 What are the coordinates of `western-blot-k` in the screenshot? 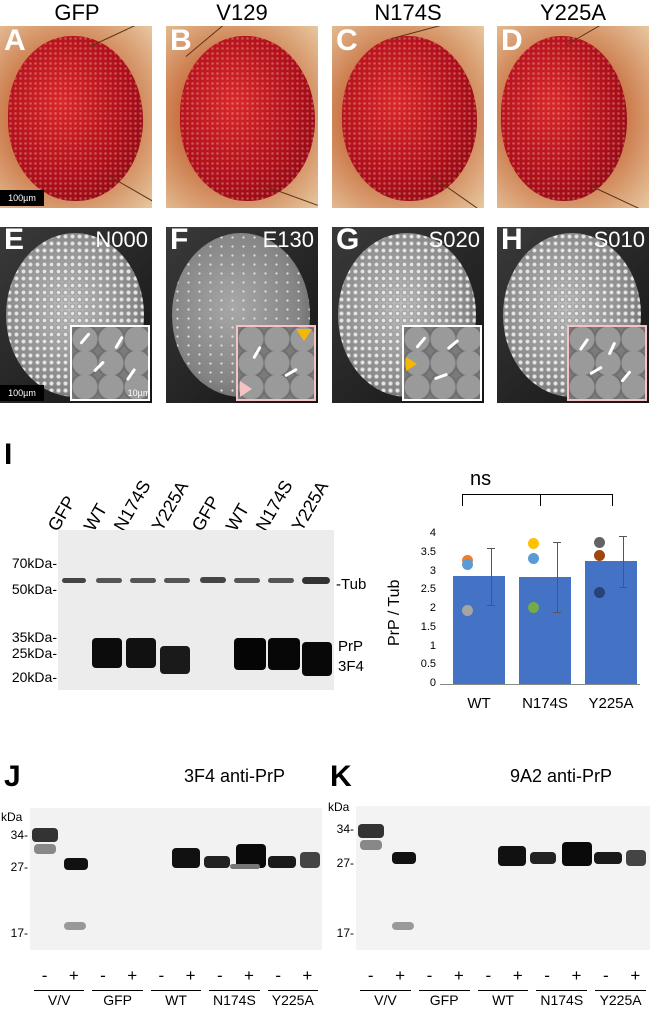 It's located at (503, 878).